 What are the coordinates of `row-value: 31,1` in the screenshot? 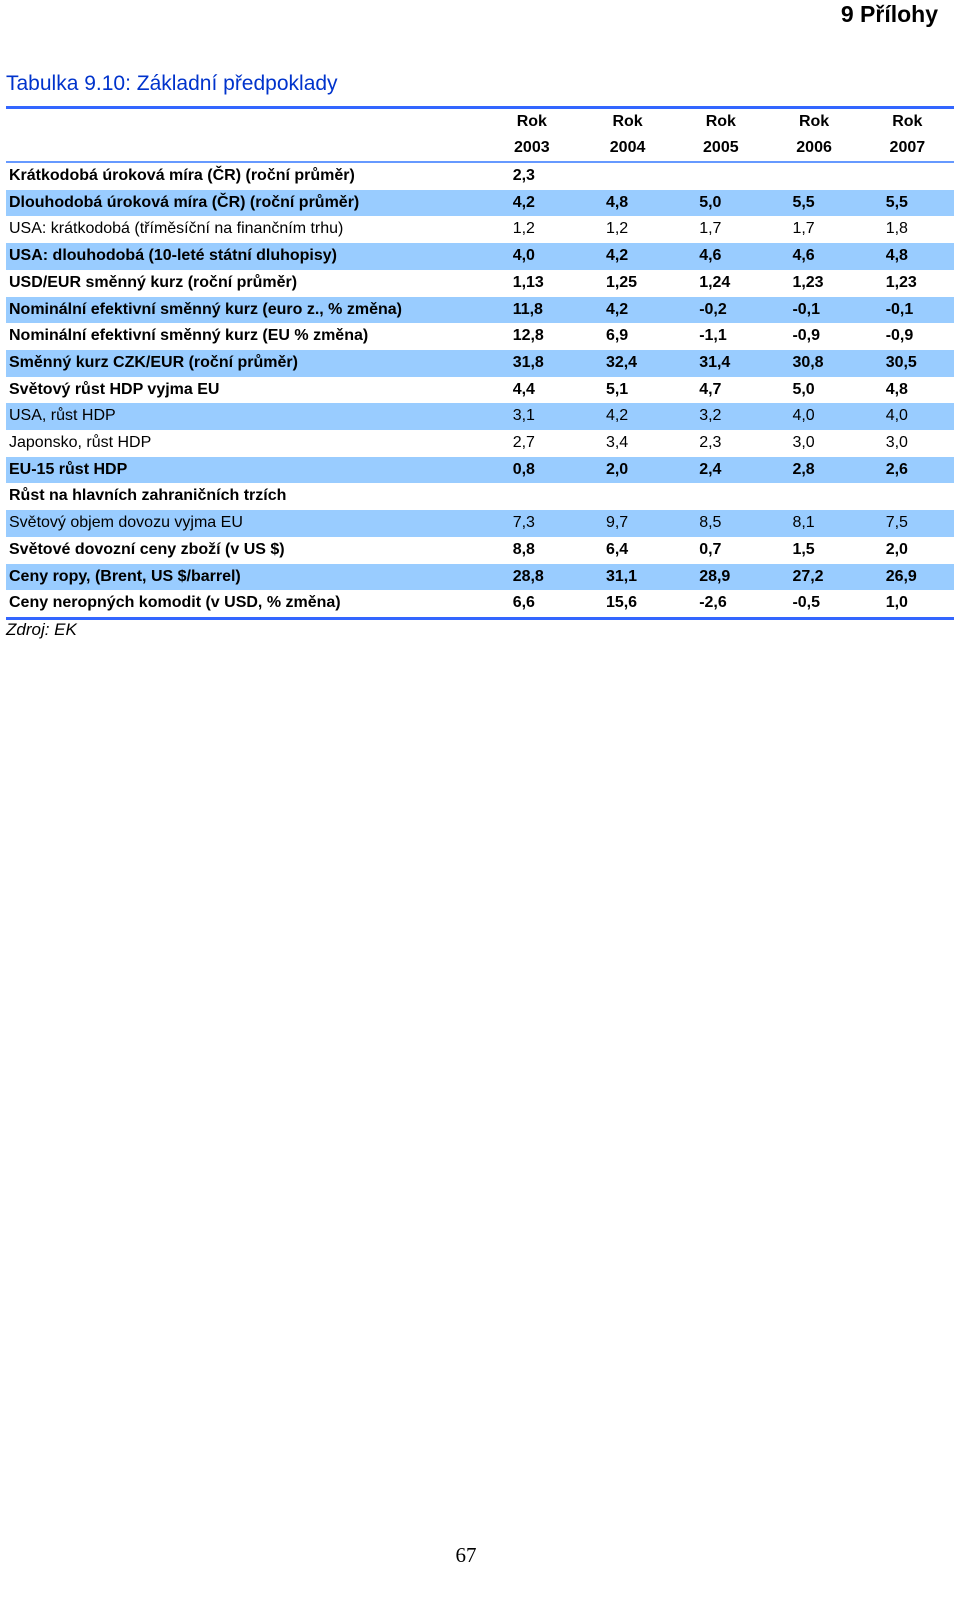 It's located at (621, 576).